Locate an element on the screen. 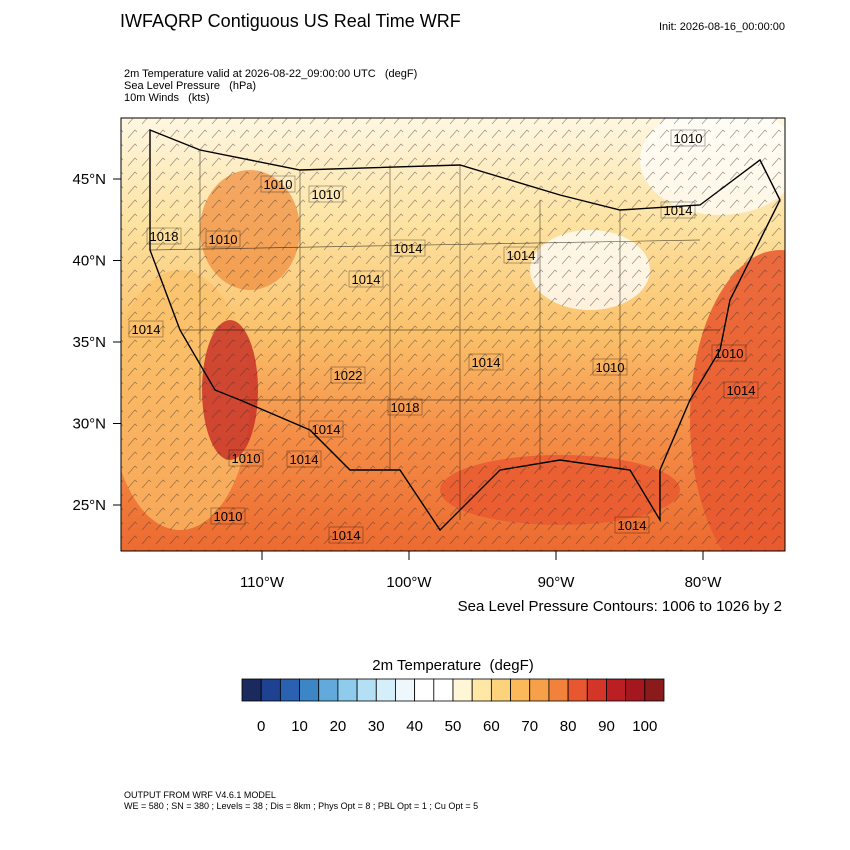  lat-tick-label: 35°N is located at coordinates (89, 342).